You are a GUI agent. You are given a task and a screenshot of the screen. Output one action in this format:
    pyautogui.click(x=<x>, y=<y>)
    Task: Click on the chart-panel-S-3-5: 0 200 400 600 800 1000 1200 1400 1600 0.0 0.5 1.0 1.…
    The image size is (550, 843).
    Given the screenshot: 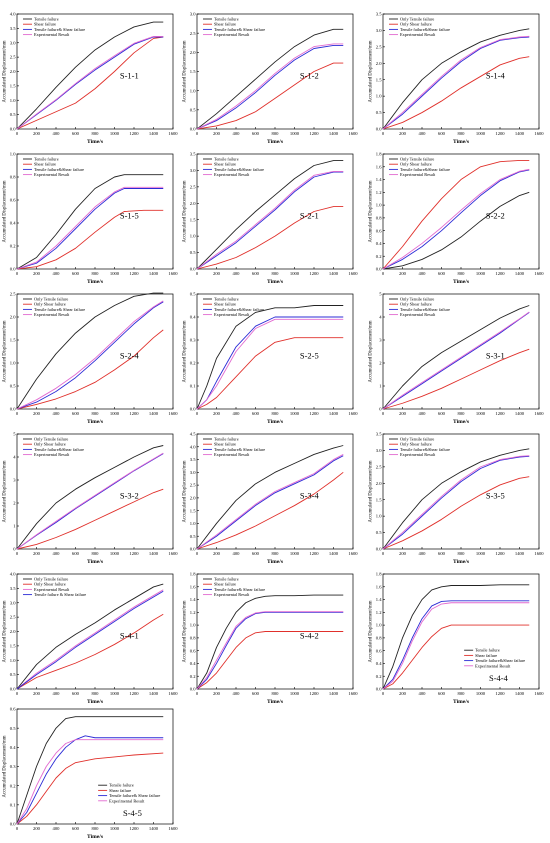 What is the action you would take?
    pyautogui.click(x=457, y=498)
    